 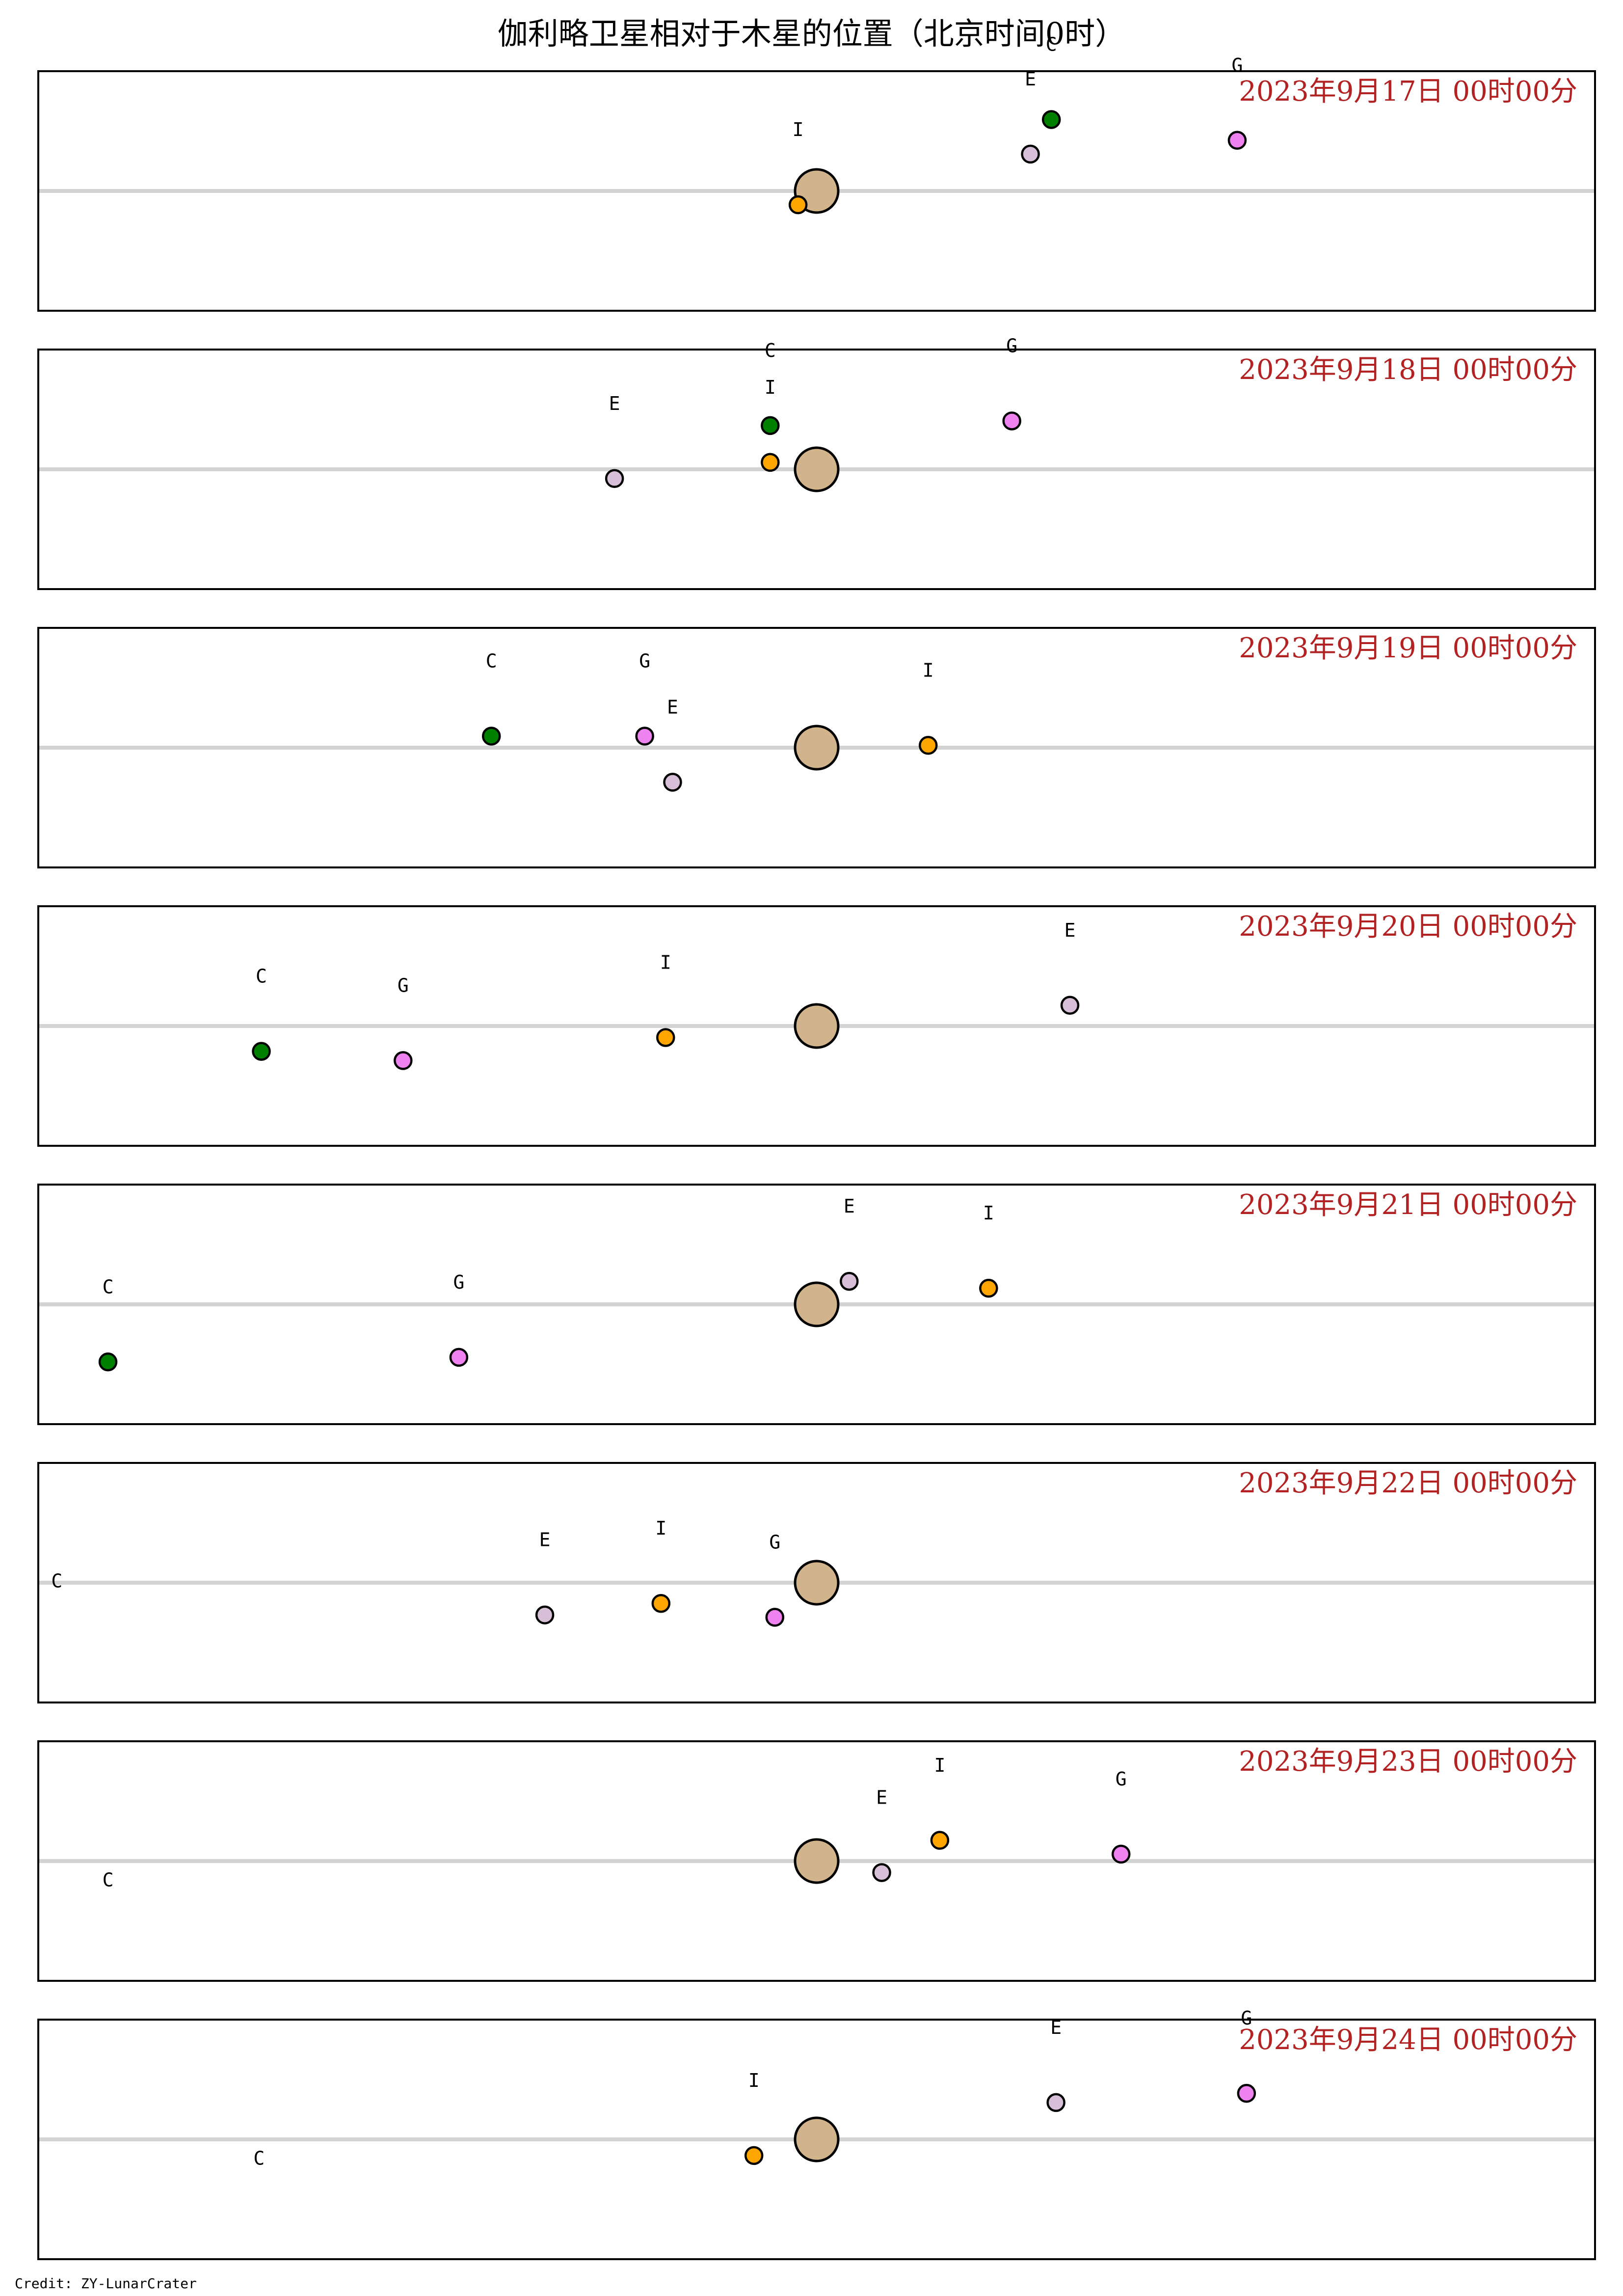 I want to click on panel-1: 2023年9月17日 00时00分 I EC G, so click(x=816, y=173).